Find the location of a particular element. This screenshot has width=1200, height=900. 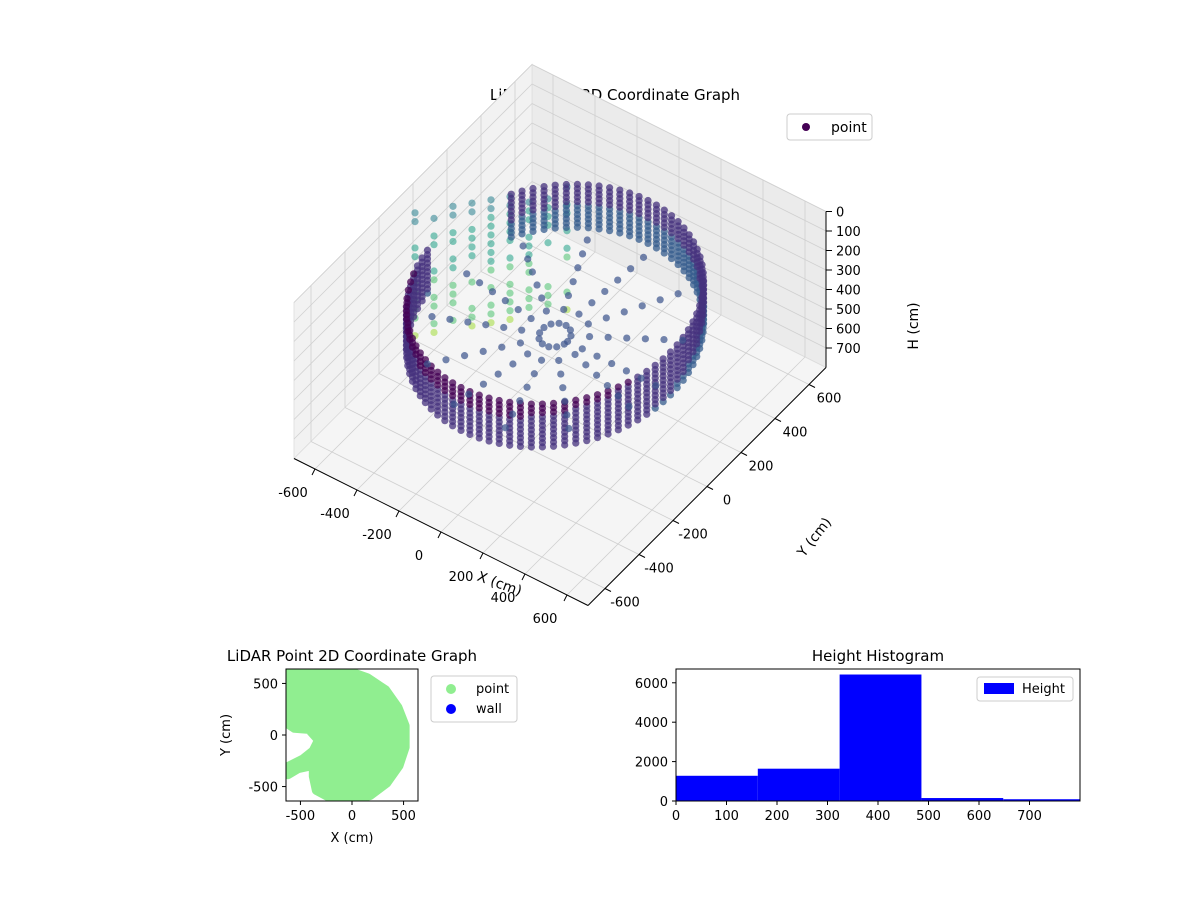

y-tick-label: 2000 is located at coordinates (651, 763).